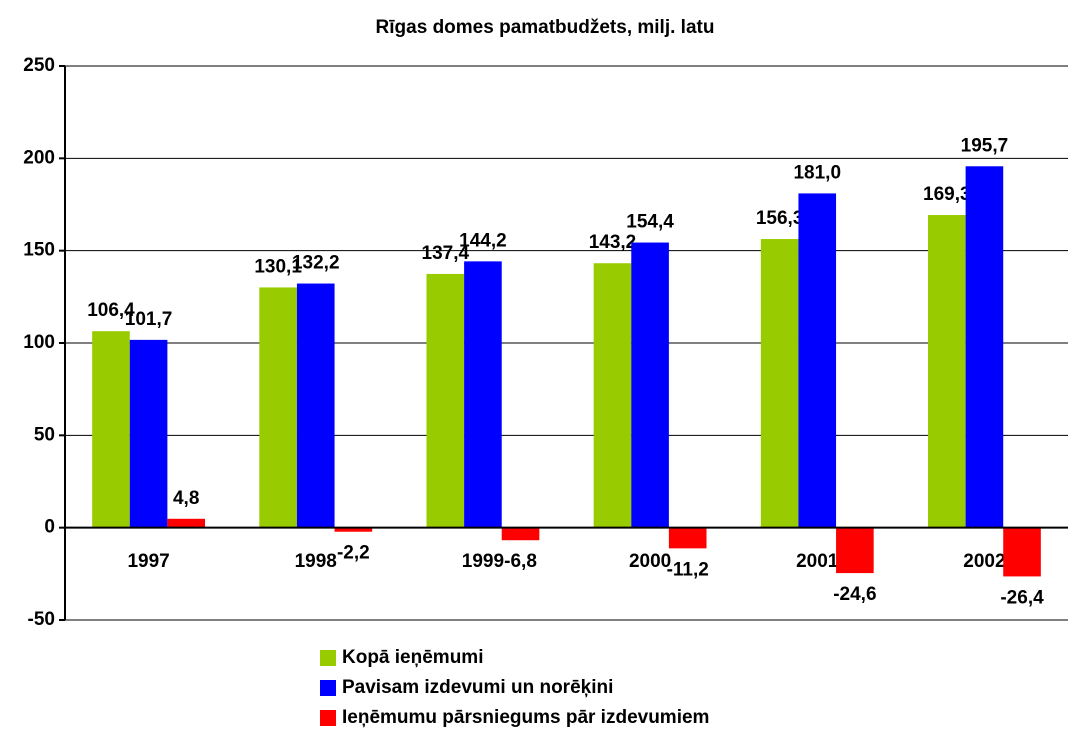 The width and height of the screenshot is (1075, 729). Describe the element at coordinates (520, 561) in the screenshot. I see `value-label: -6,8` at that location.